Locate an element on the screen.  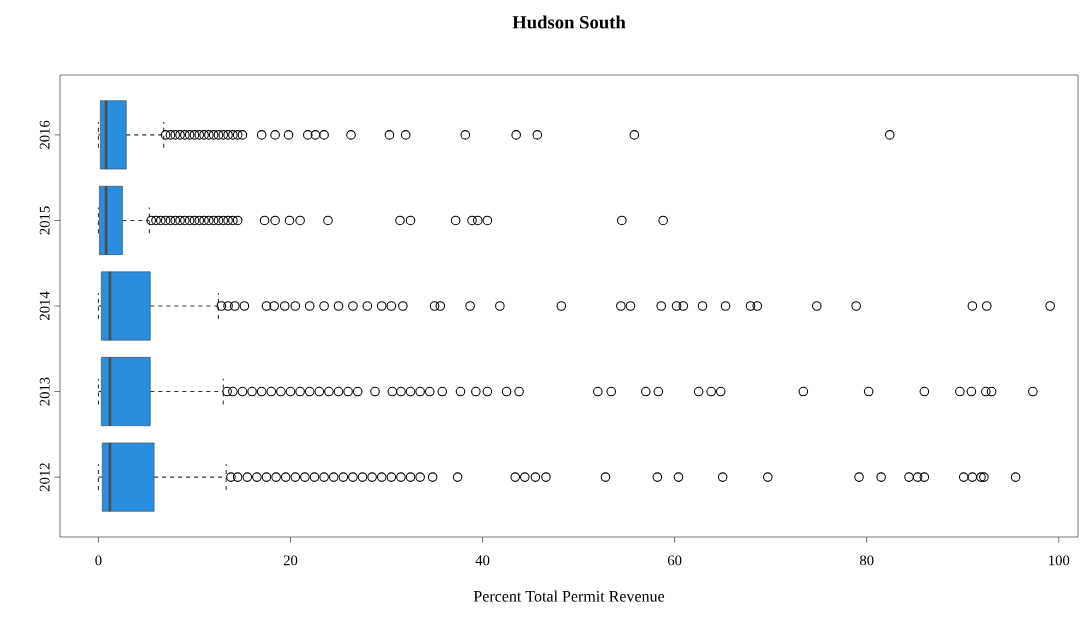
x-tick-label: 0 is located at coordinates (98, 560).